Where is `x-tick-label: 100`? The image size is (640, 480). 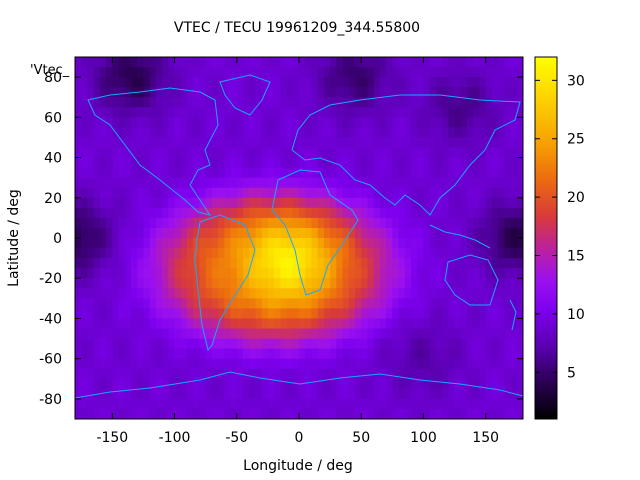 x-tick-label: 100 is located at coordinates (423, 438).